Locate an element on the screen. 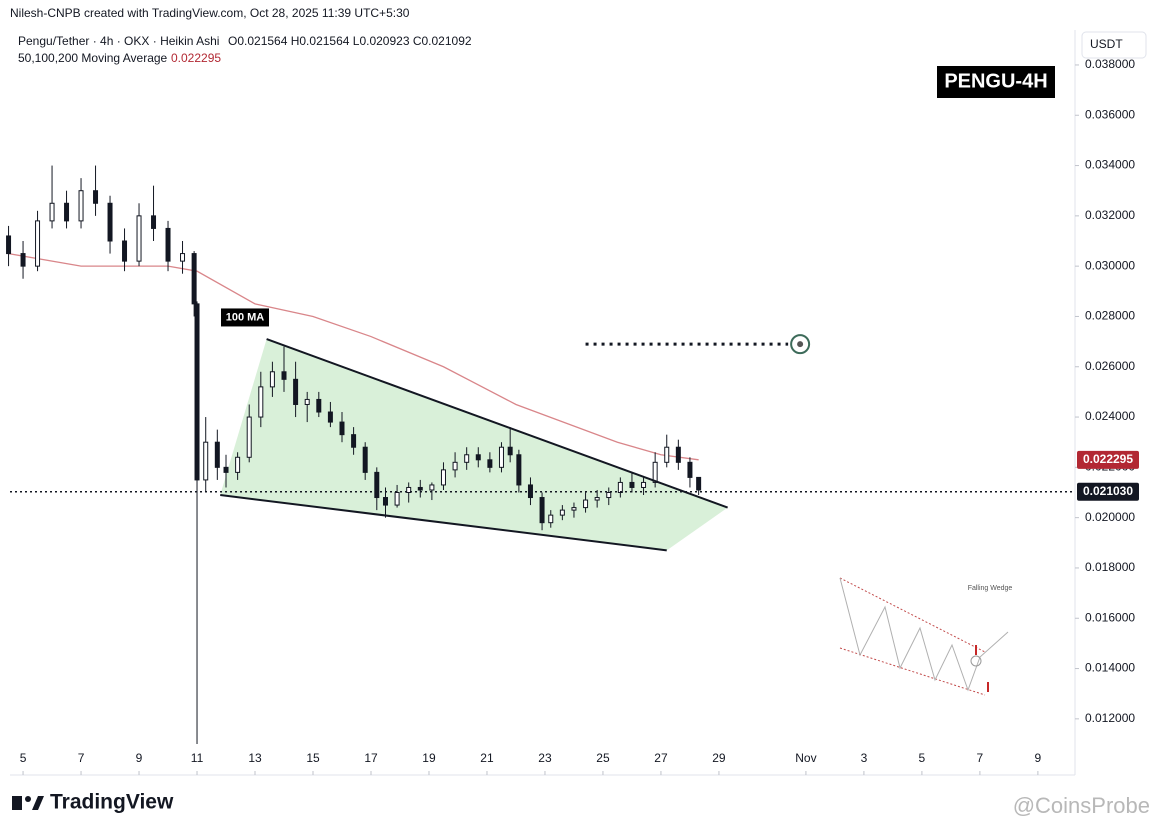 The height and width of the screenshot is (833, 1161). inset-diagram is located at coordinates (924, 636).